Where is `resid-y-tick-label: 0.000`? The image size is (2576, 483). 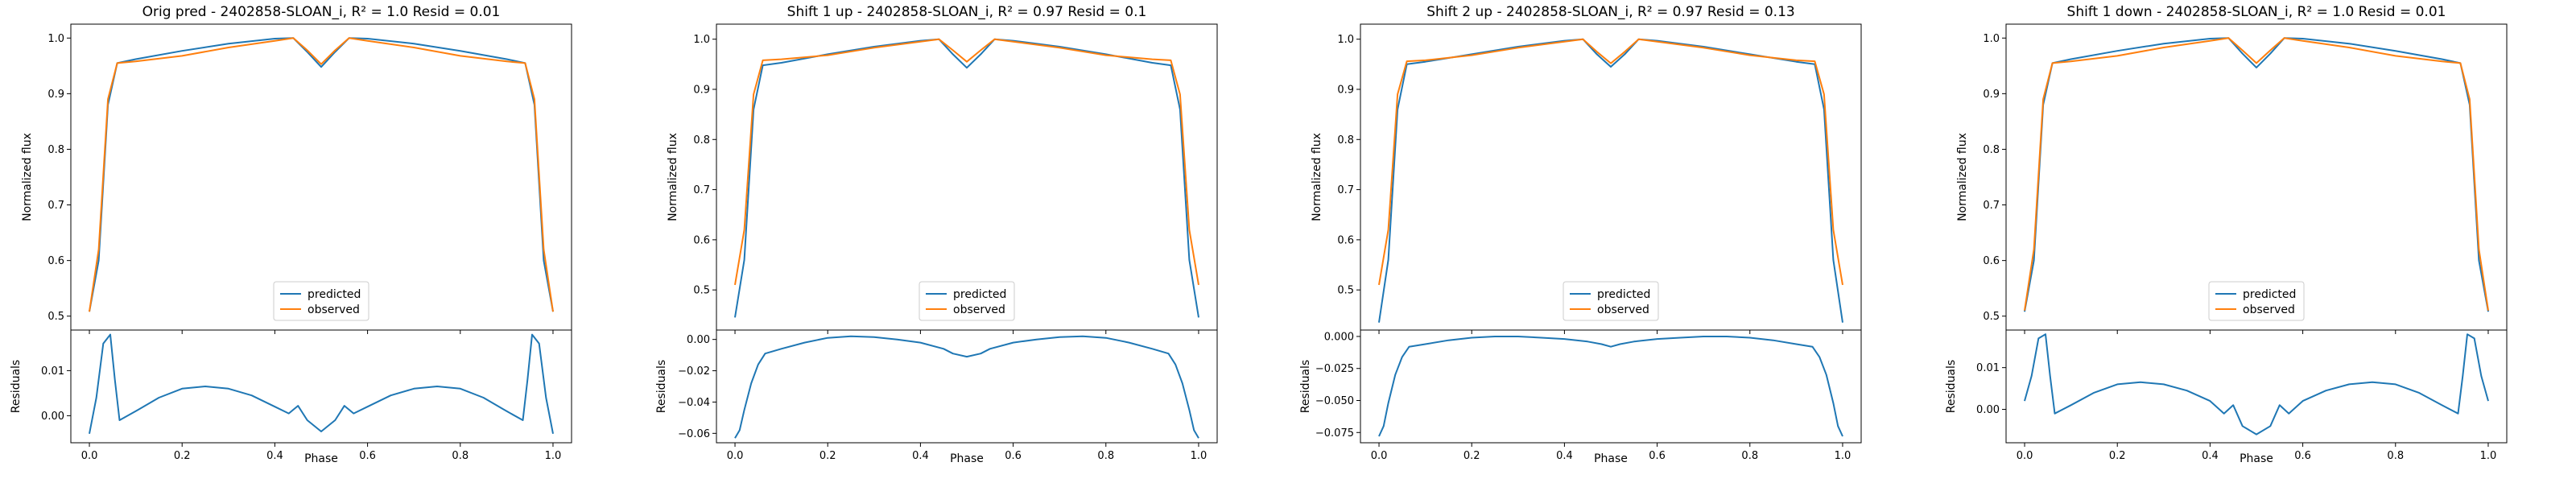 resid-y-tick-label: 0.000 is located at coordinates (1339, 337).